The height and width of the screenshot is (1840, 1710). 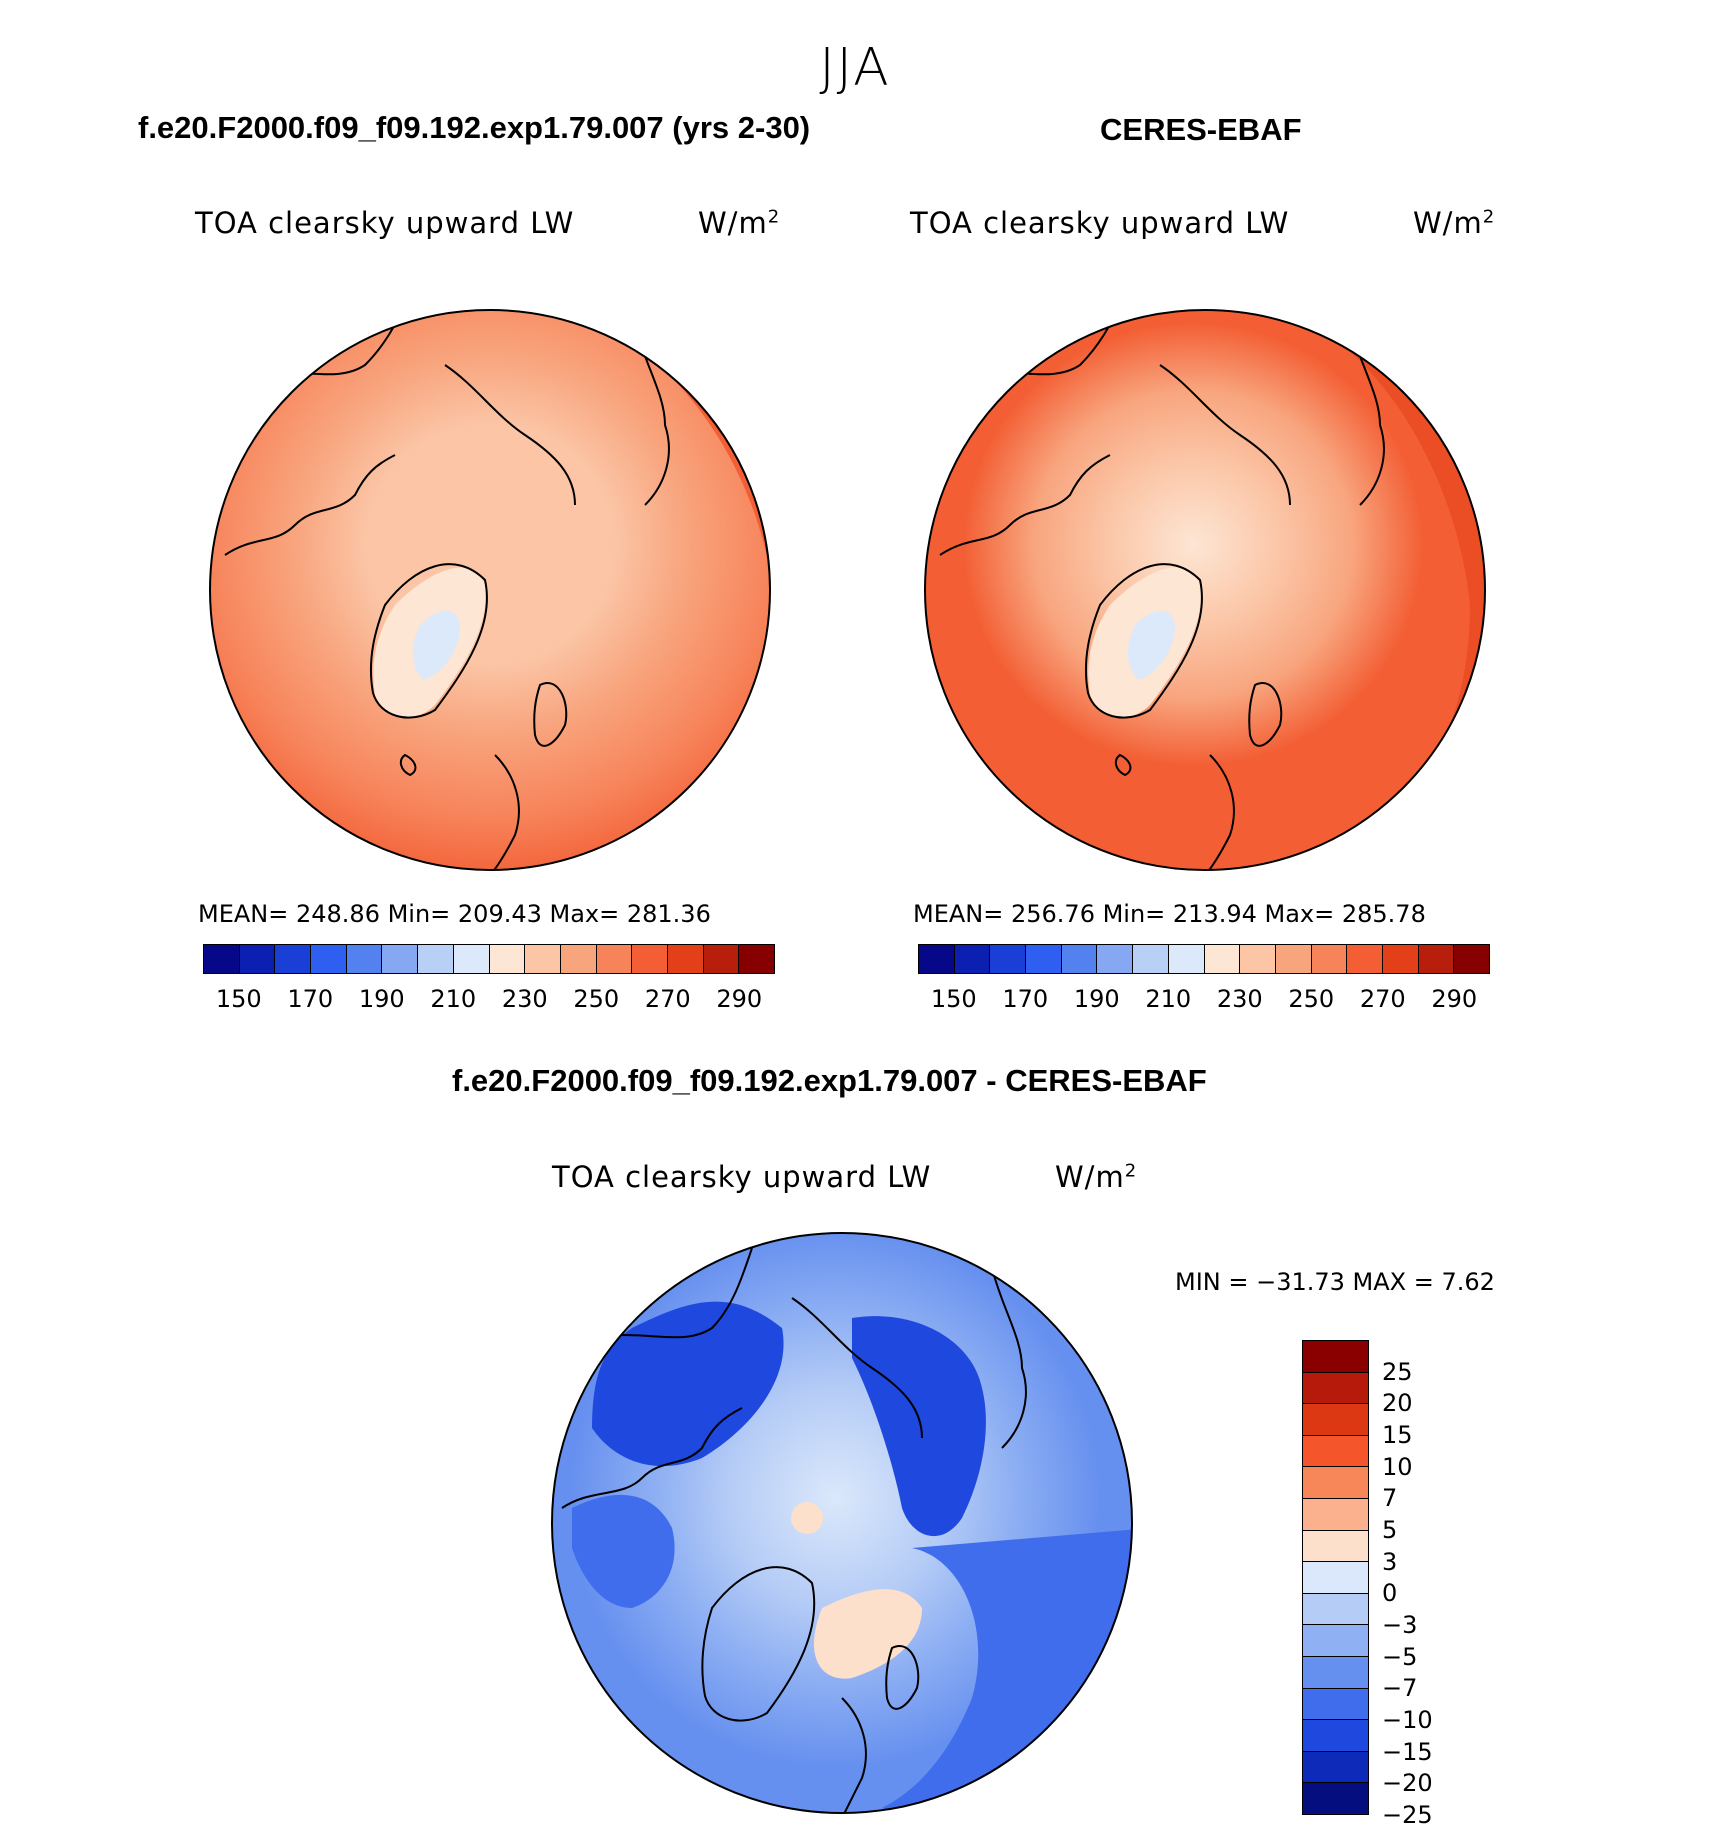 I want to click on obs-stats: MEAN= 256.76 Min= 213.94 Max= 285.78, so click(x=1169, y=914).